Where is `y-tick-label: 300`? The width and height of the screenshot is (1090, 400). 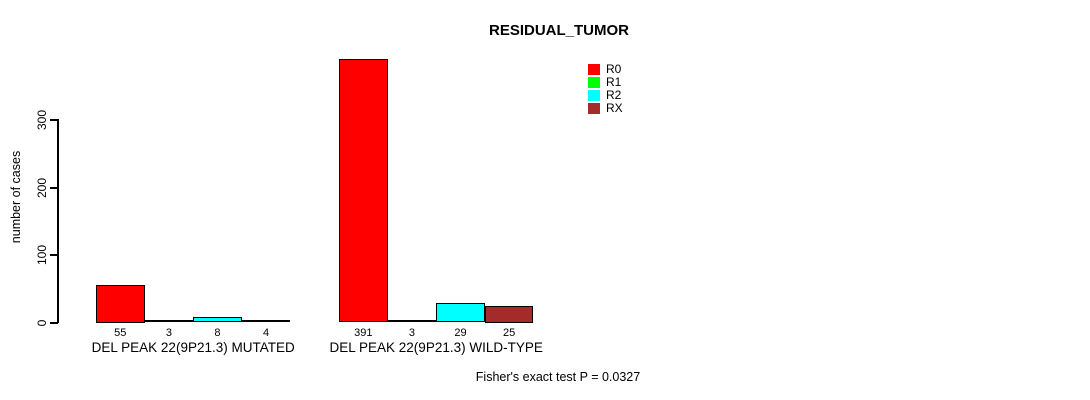
y-tick-label: 300 is located at coordinates (42, 120).